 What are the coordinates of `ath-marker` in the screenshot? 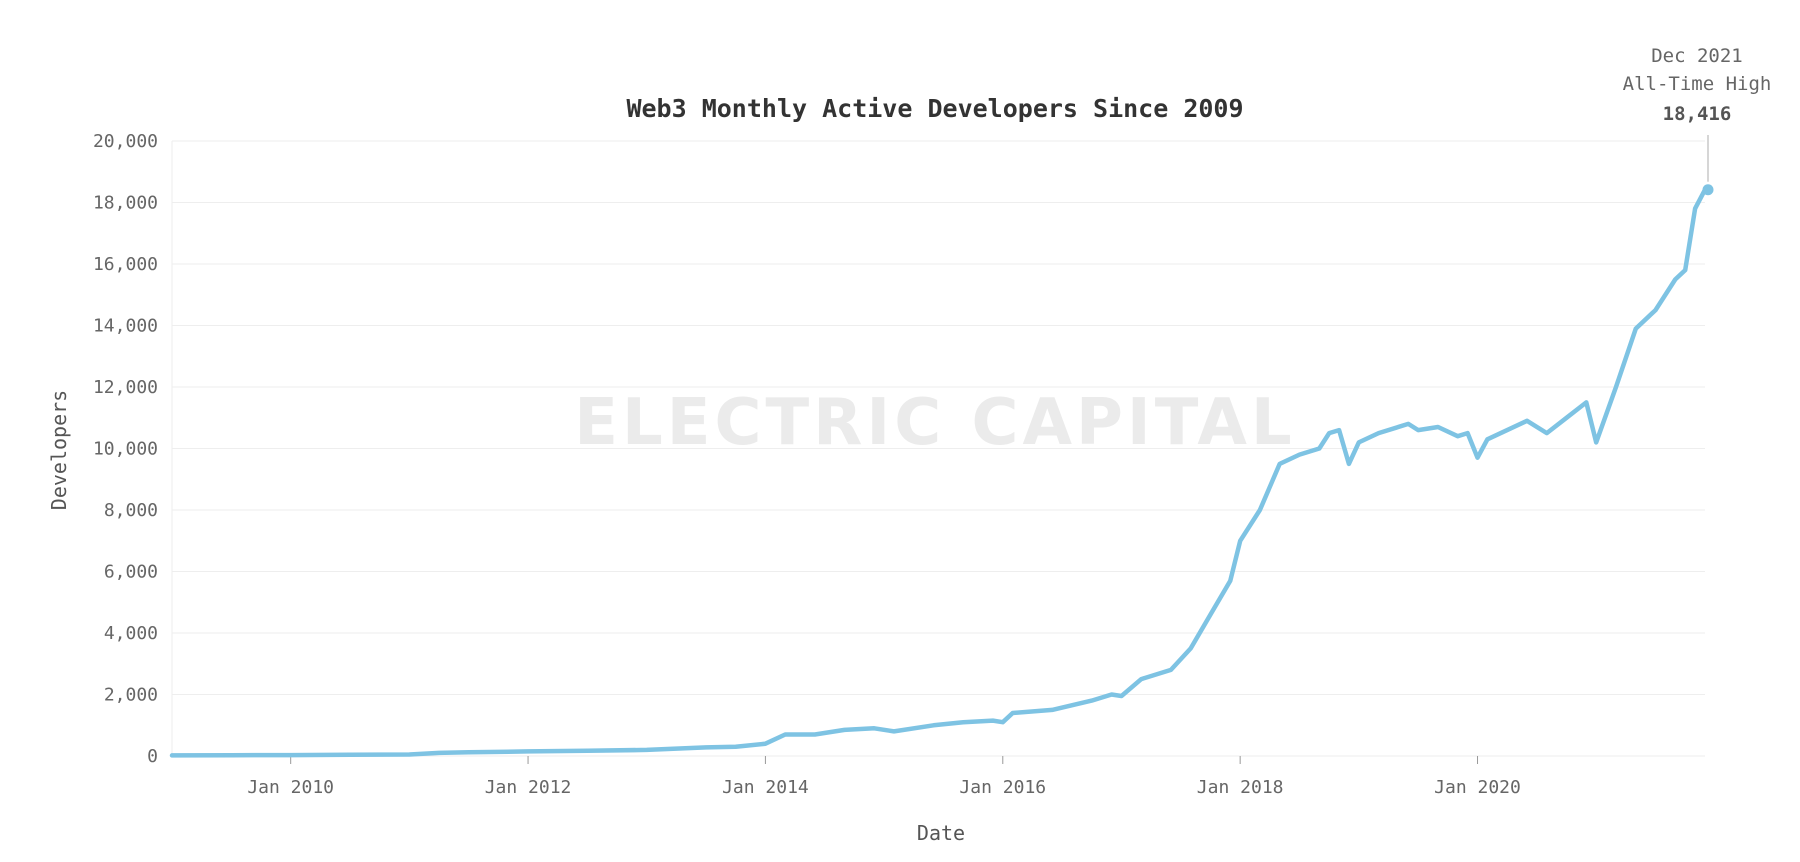 It's located at (1708, 190).